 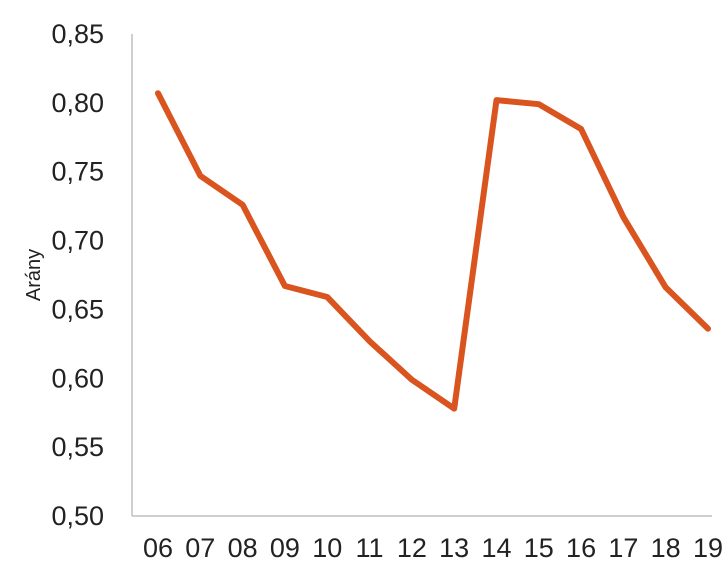 What do you see at coordinates (370, 548) in the screenshot?
I see `x-tick-label: 11` at bounding box center [370, 548].